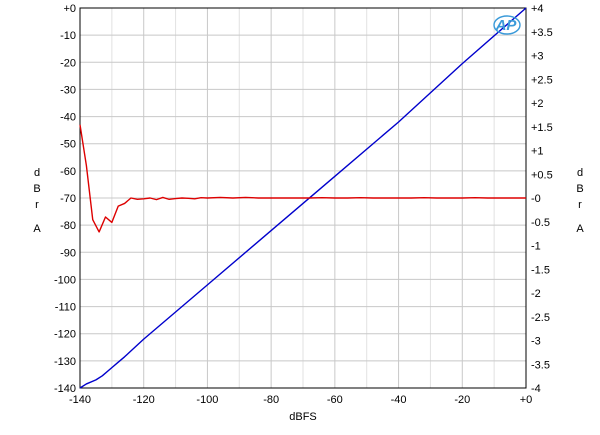 The width and height of the screenshot is (600, 435). Describe the element at coordinates (537, 104) in the screenshot. I see `y-right-tick-label: +2` at that location.